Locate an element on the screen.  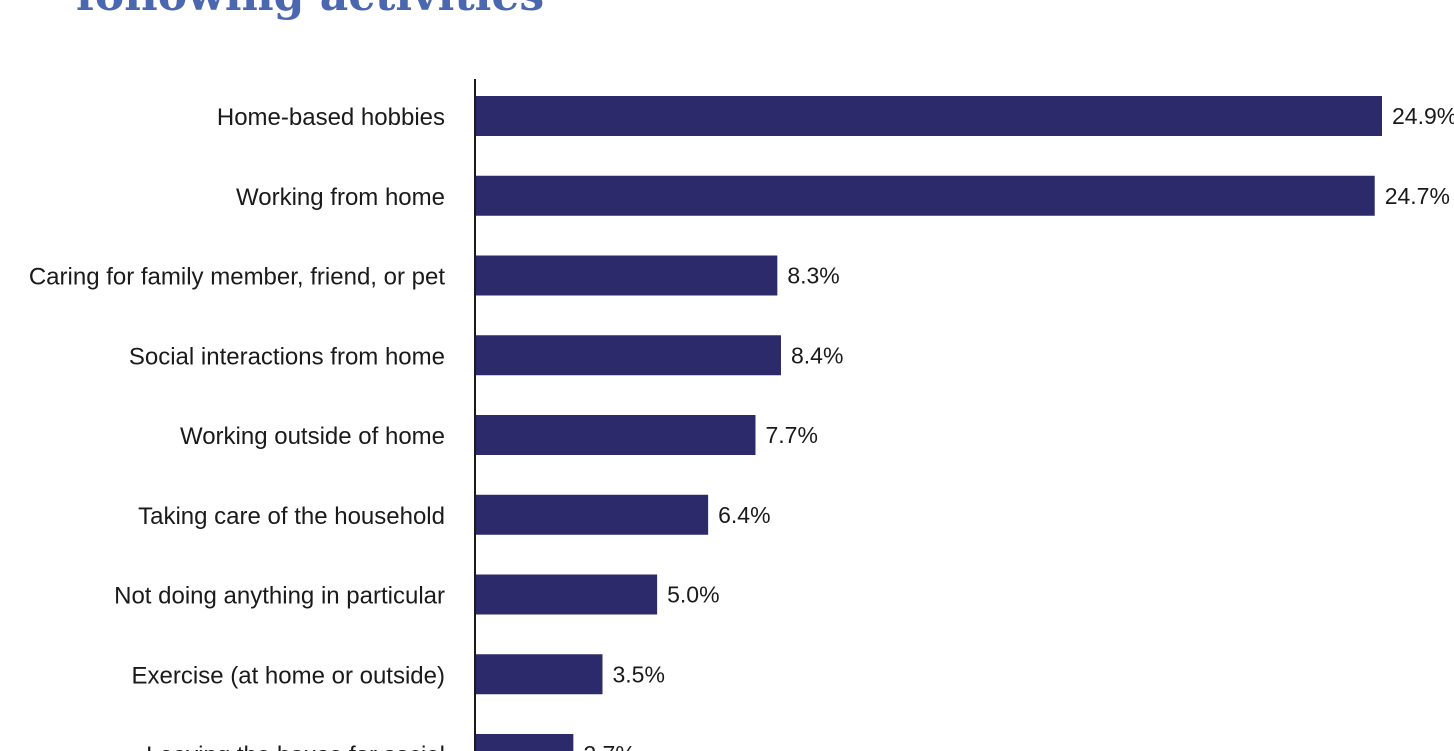
value-label: 7.7% is located at coordinates (791, 435).